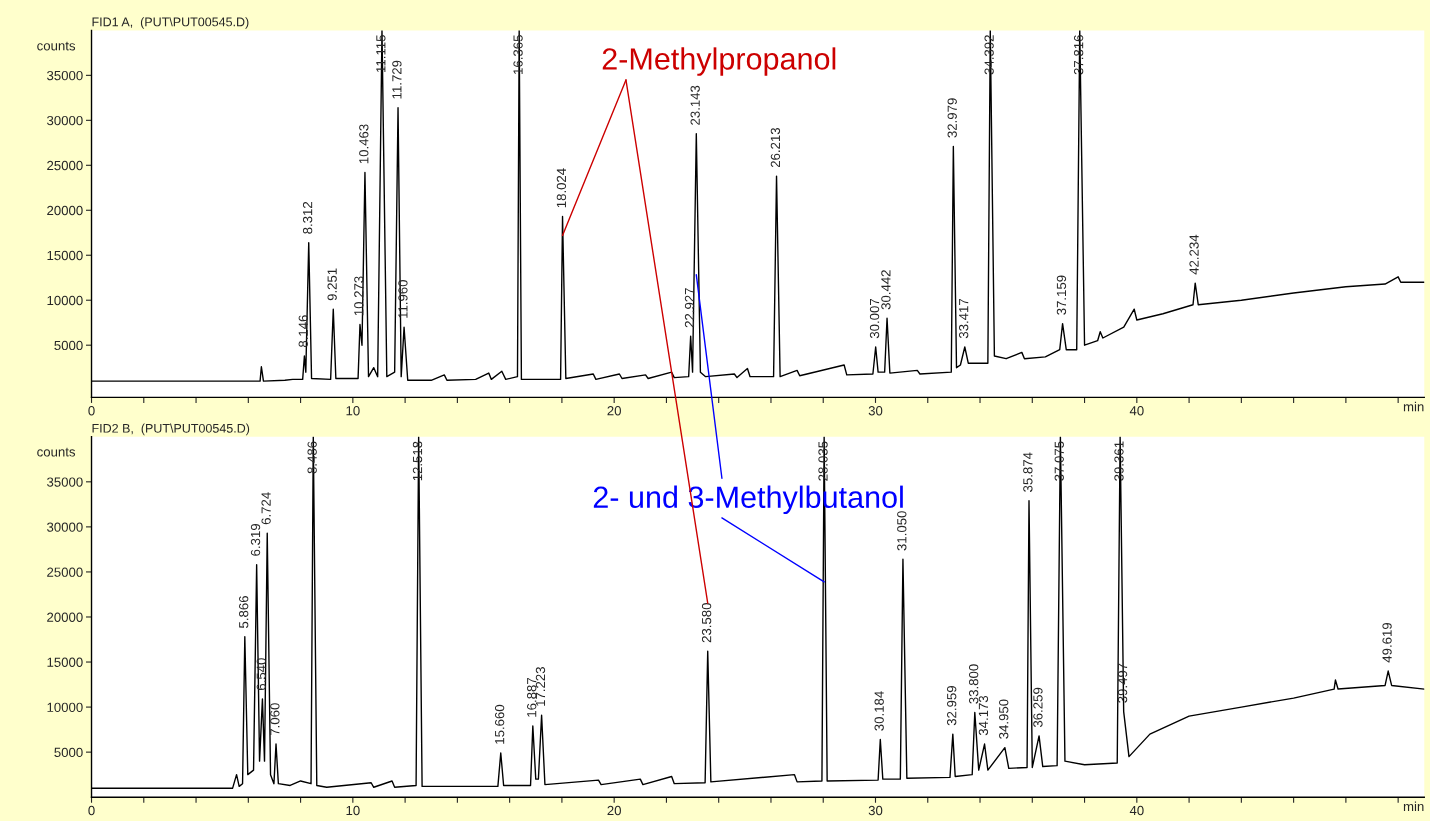 This screenshot has width=1430, height=821. Describe the element at coordinates (1028, 472) in the screenshot. I see `annotation: 35.874` at that location.